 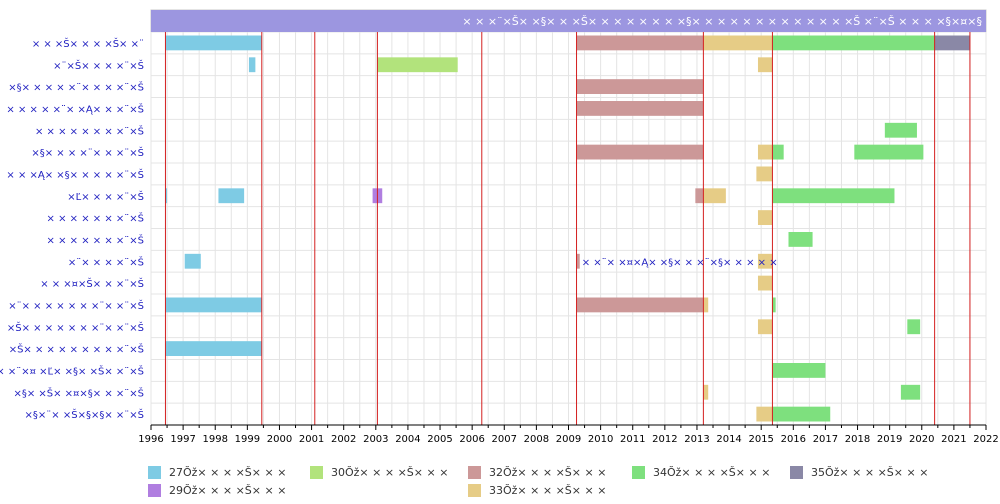 I want to click on row-label: ×Š× × × × × × ×¨× ×¨×Š, so click(x=75, y=327).